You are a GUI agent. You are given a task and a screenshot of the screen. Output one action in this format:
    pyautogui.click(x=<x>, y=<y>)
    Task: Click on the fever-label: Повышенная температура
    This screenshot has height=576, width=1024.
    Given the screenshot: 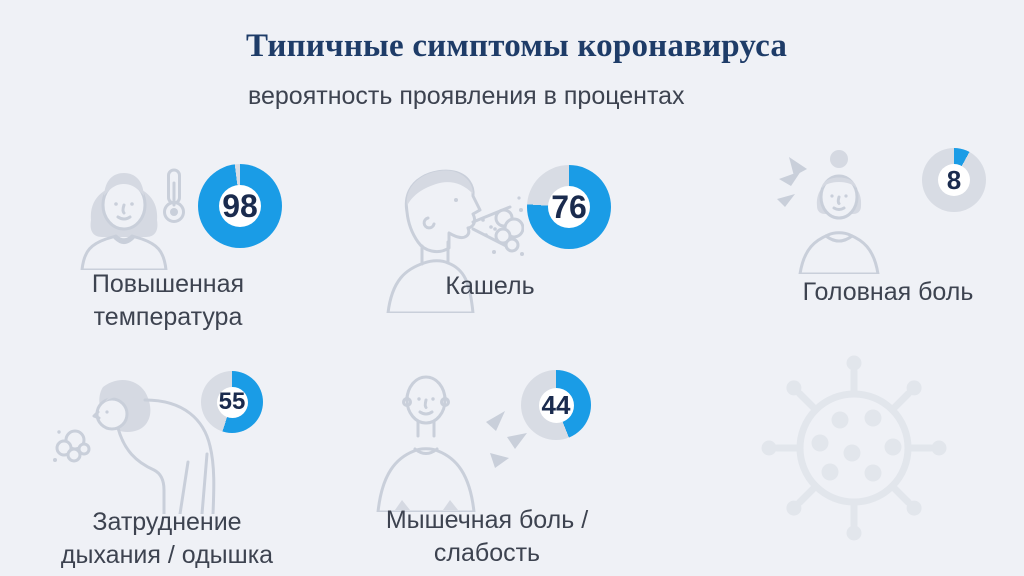 What is the action you would take?
    pyautogui.click(x=168, y=300)
    